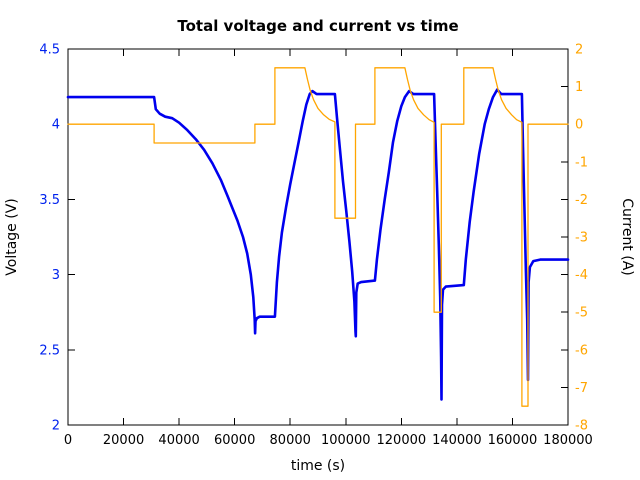 Image resolution: width=640 pixels, height=480 pixels. I want to click on left-tick-label: 4.5, so click(49, 50).